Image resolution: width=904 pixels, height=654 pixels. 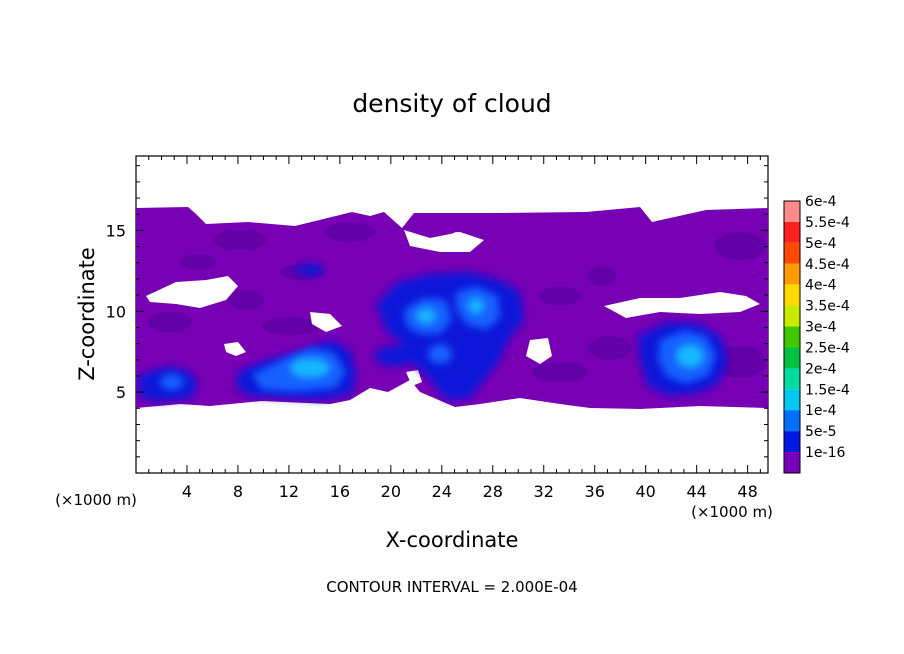 What do you see at coordinates (187, 491) in the screenshot?
I see `x-tick-label: 4` at bounding box center [187, 491].